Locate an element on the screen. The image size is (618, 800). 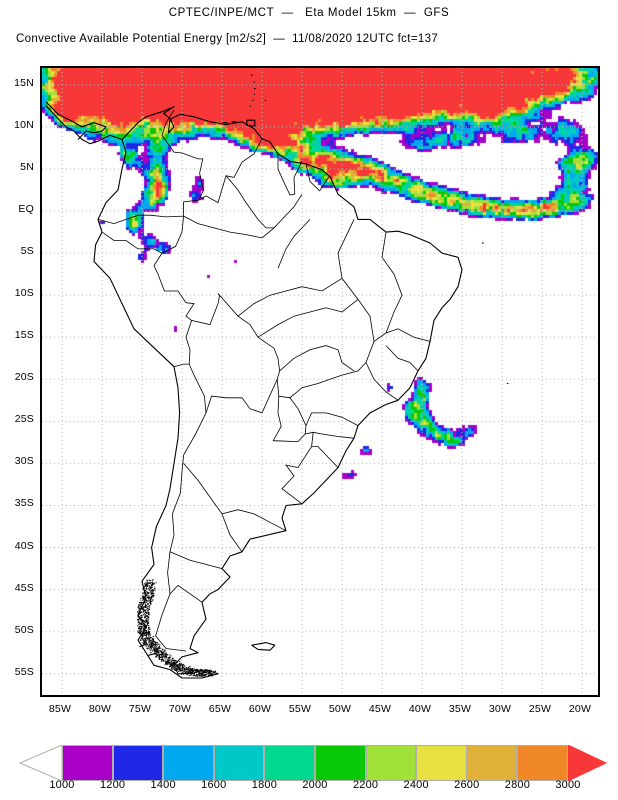
colorbar-tick-label: 2600 is located at coordinates (467, 785).